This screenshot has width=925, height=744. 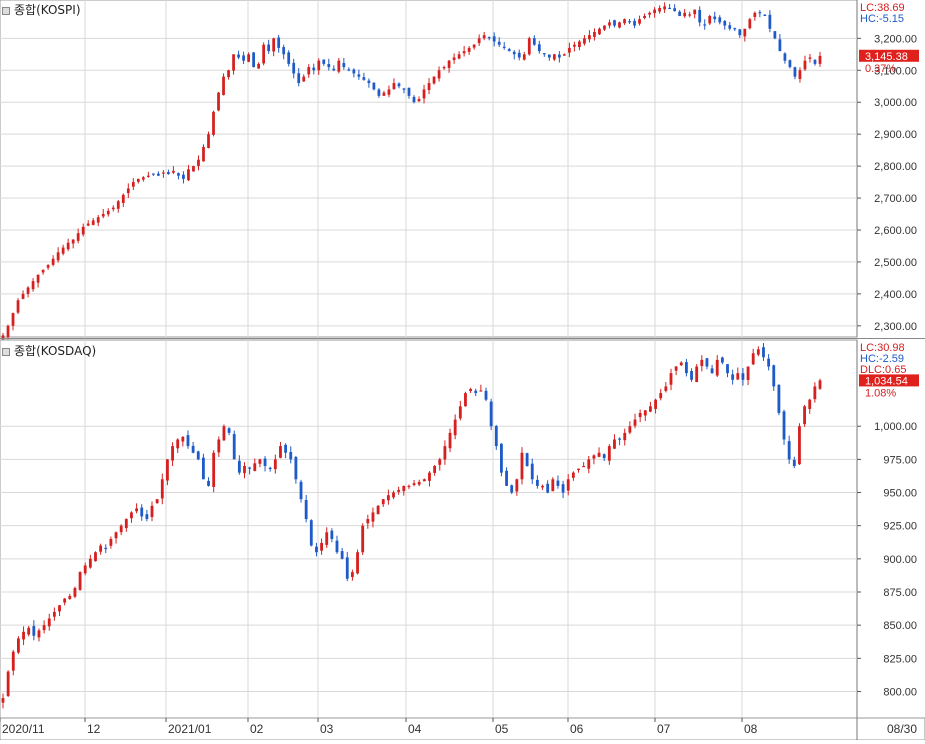 What do you see at coordinates (889, 380) in the screenshot?
I see `last-value-box` at bounding box center [889, 380].